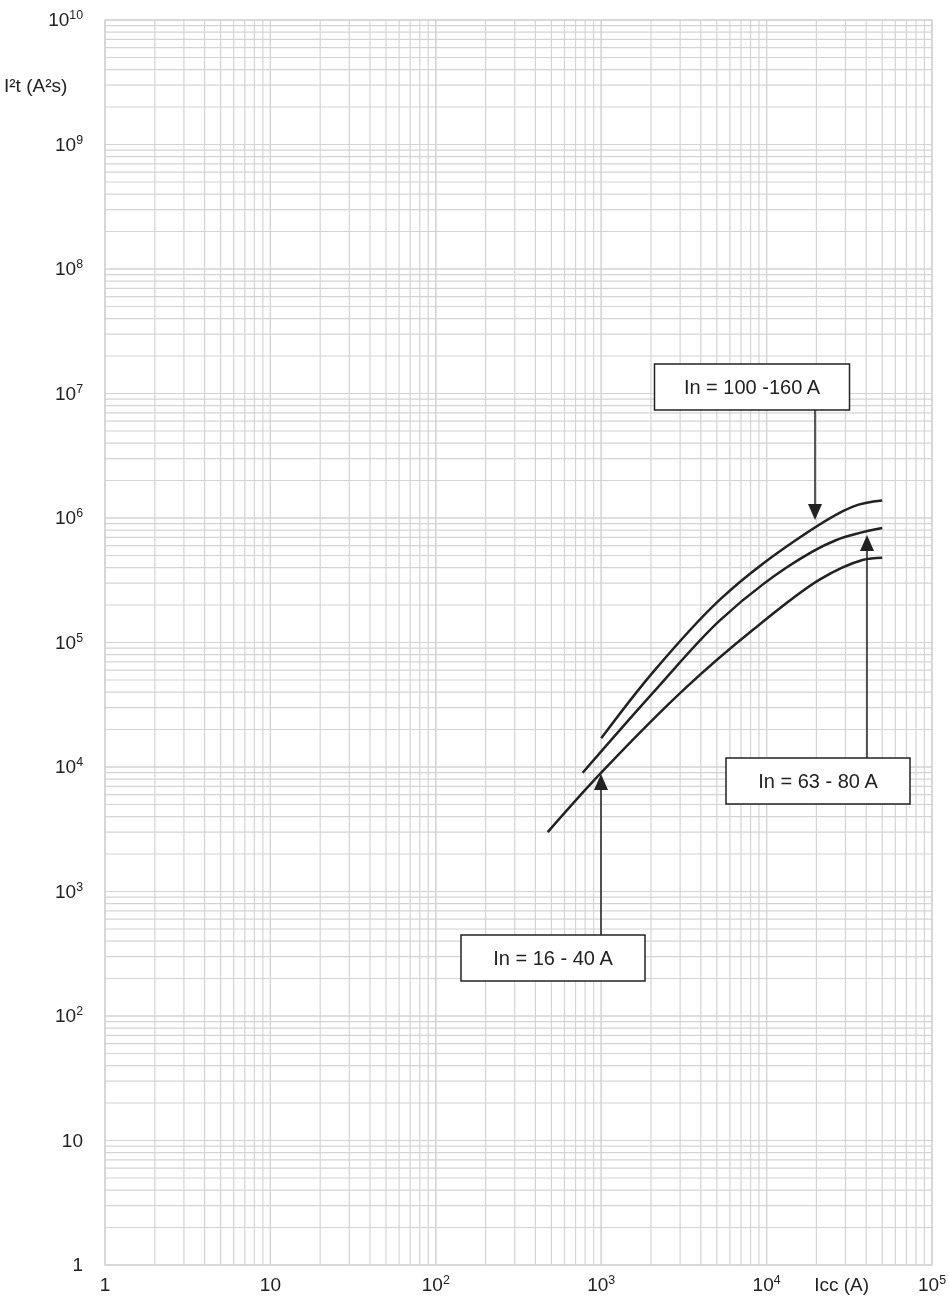 This screenshot has height=1301, width=949. Describe the element at coordinates (36, 85) in the screenshot. I see `y-axis-title: I²t (A²s)` at that location.